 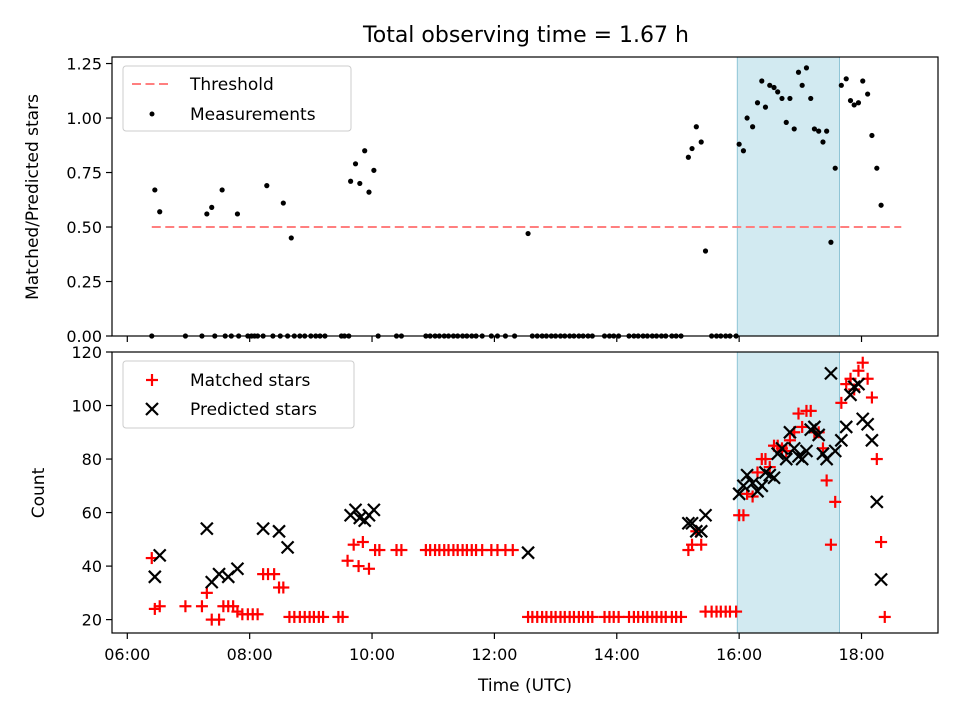 What do you see at coordinates (92, 566) in the screenshot?
I see `bottom-y-tick-label: 40` at bounding box center [92, 566].